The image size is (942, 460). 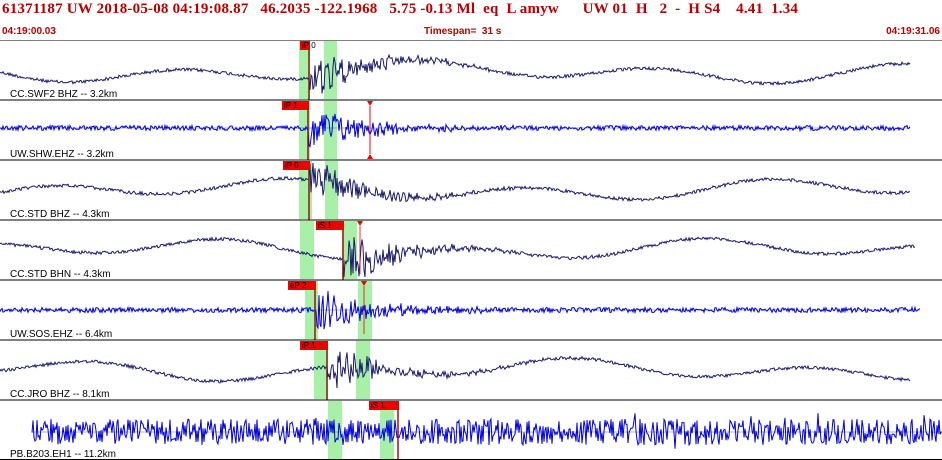 What do you see at coordinates (61, 334) in the screenshot?
I see `trace-channel-label: UW.SOS.EHZ -- 6.4km` at bounding box center [61, 334].